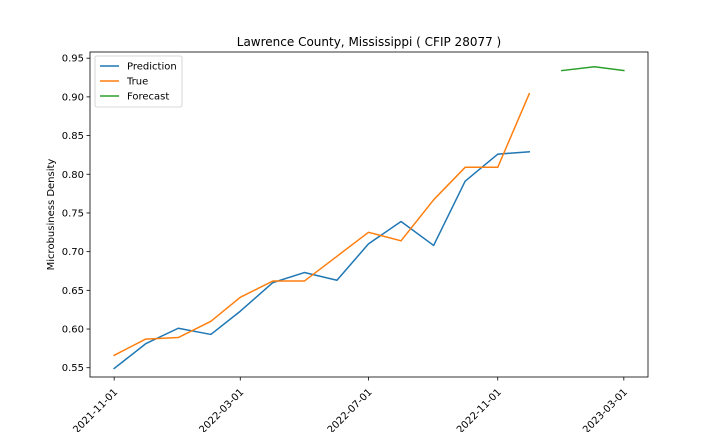  I want to click on legend: Prediction True Forecast, so click(138, 81).